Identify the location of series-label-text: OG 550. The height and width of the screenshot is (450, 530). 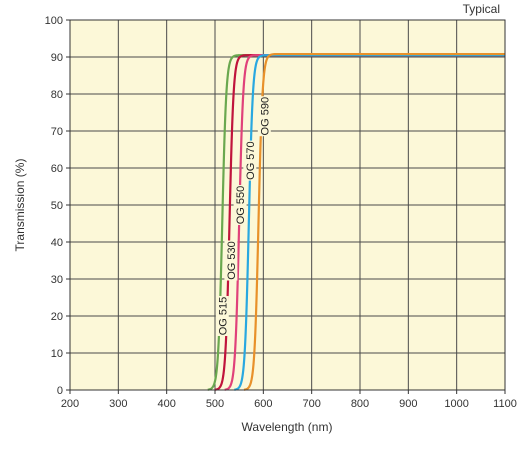
(241, 205).